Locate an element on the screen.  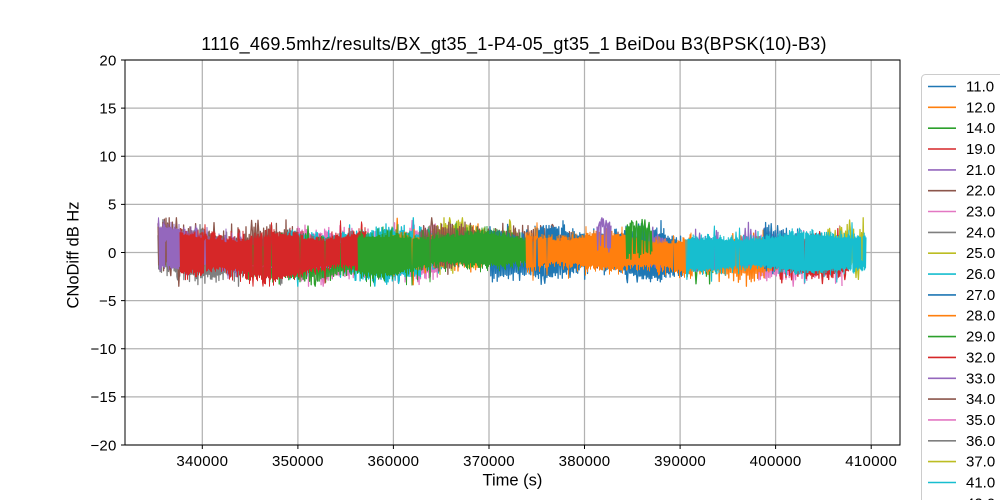
svg-text: 390000 is located at coordinates (680, 461).